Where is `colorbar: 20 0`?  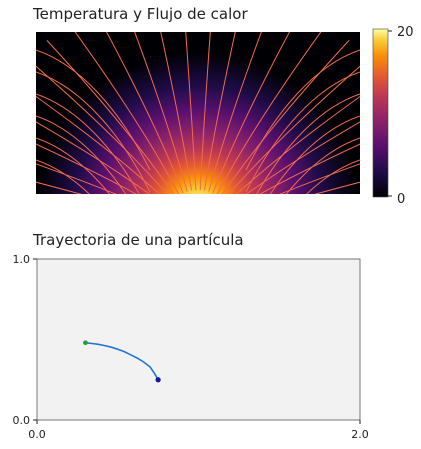
colorbar: 20 0 is located at coordinates (393, 116).